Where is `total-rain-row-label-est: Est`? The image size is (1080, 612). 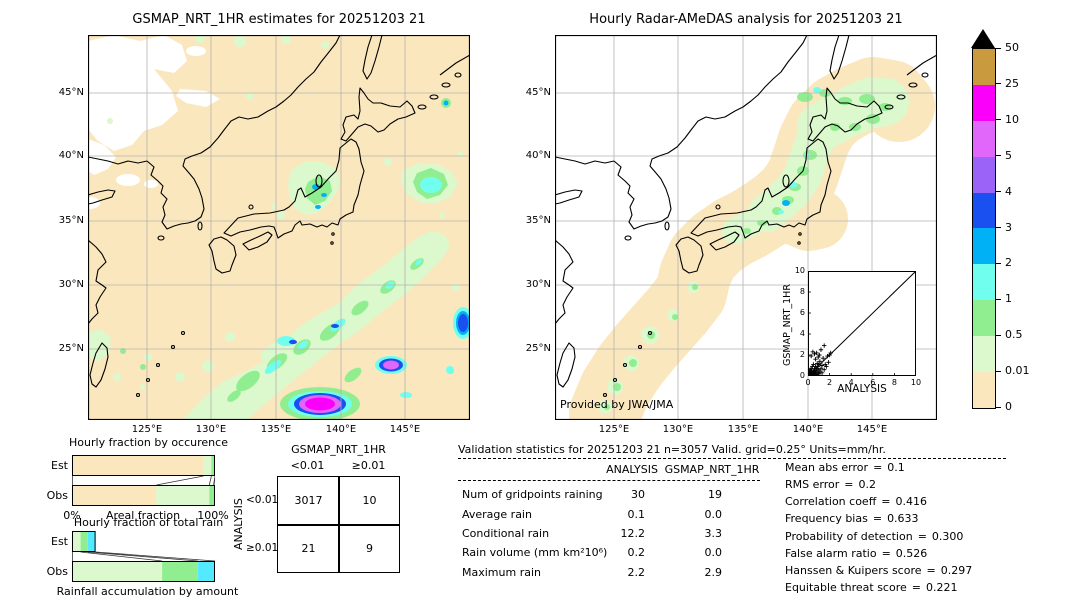
total-rain-row-label-est: Est is located at coordinates (59, 541).